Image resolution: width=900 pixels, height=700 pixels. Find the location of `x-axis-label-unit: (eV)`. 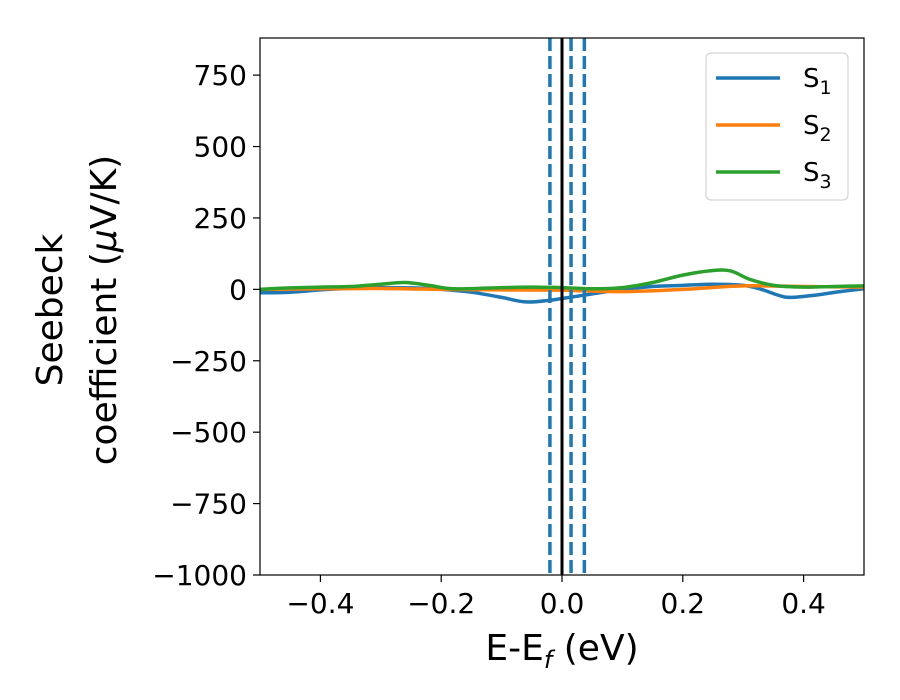

x-axis-label-unit: (eV) is located at coordinates (595, 648).